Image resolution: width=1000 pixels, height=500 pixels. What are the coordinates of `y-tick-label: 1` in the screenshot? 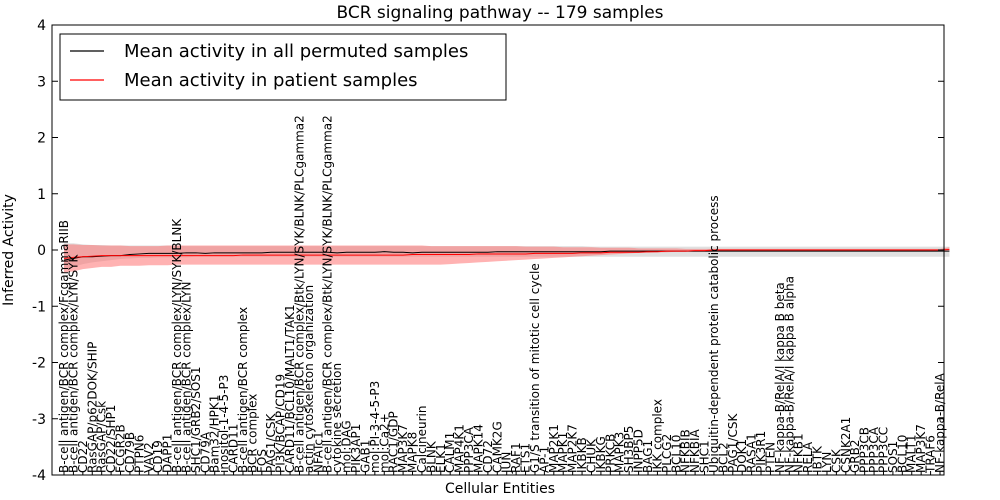 It's located at (41, 195).